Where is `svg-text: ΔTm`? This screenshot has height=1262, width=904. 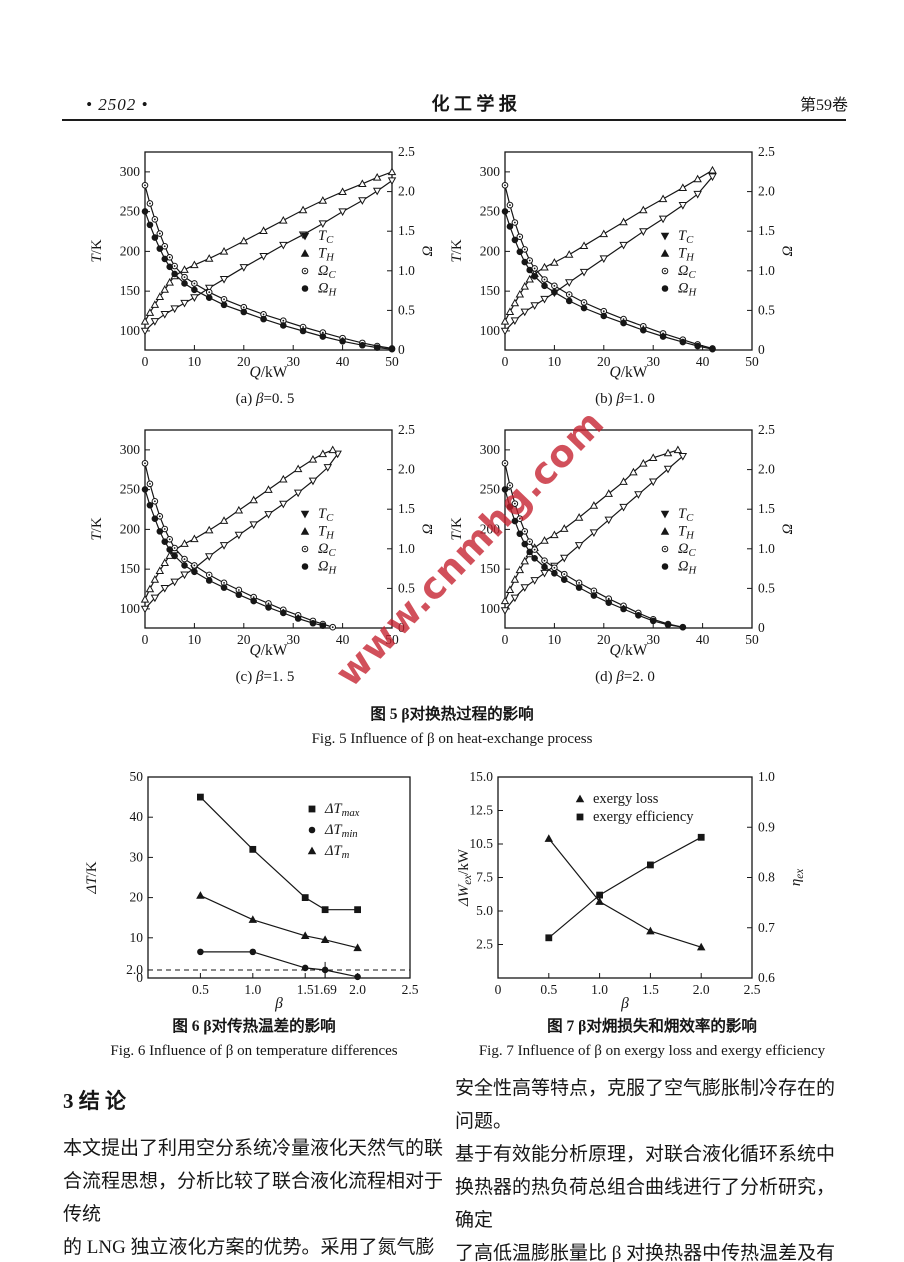 svg-text: ΔTm is located at coordinates (337, 852).